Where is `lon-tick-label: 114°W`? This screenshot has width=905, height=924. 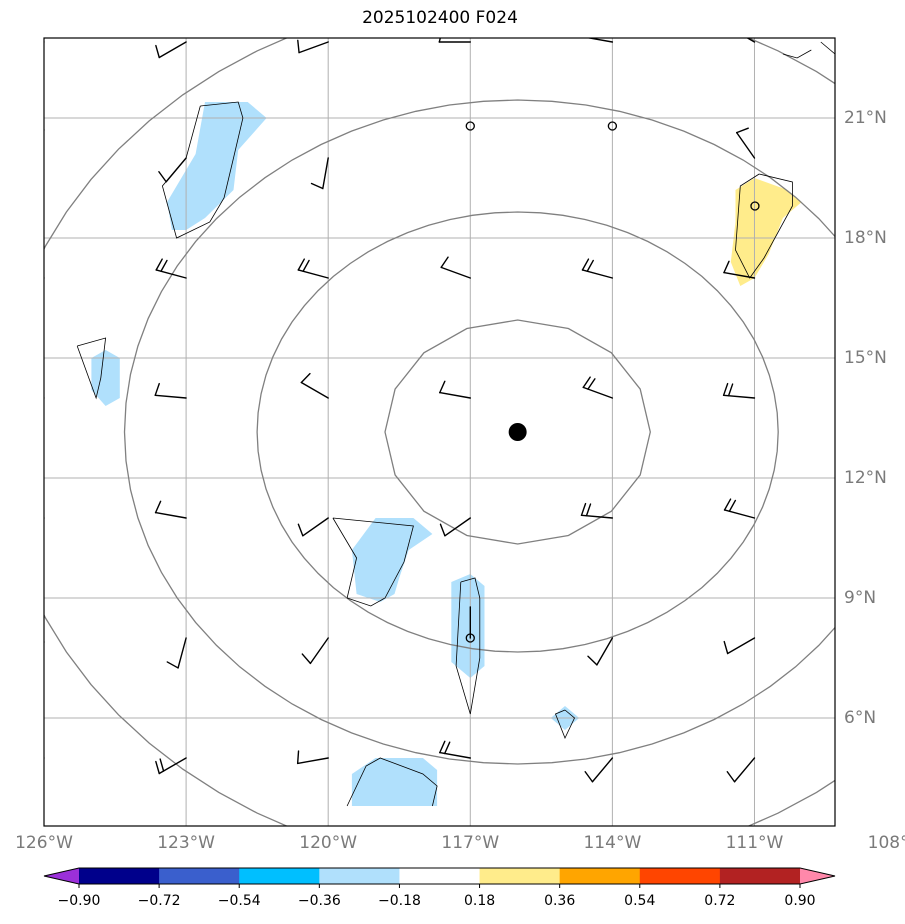
lon-tick-label: 114°W is located at coordinates (612, 843).